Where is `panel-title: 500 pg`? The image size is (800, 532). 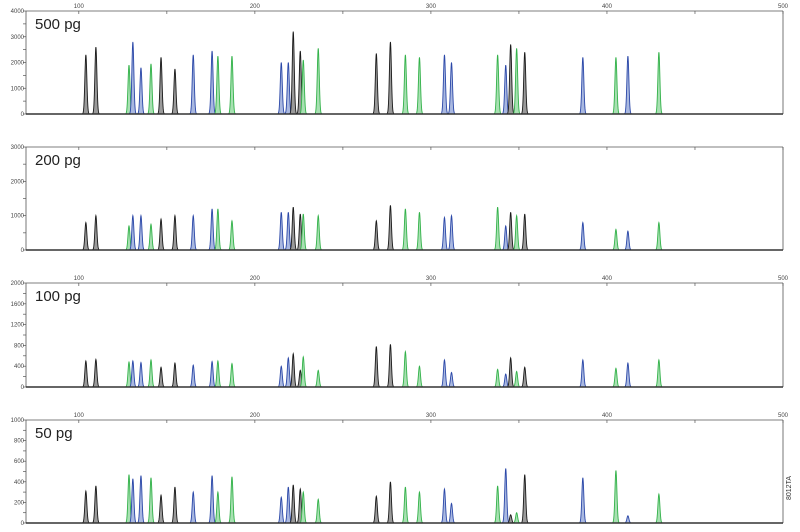 panel-title: 500 pg is located at coordinates (58, 24).